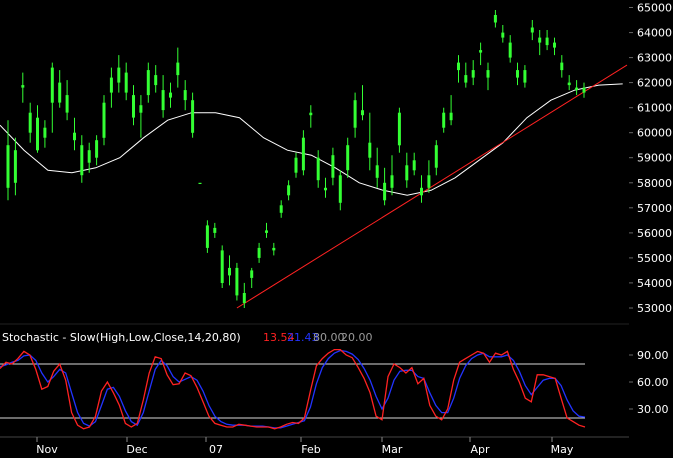 The width and height of the screenshot is (673, 458). I want to click on stochastic-tick-label: 30.00, so click(653, 409).